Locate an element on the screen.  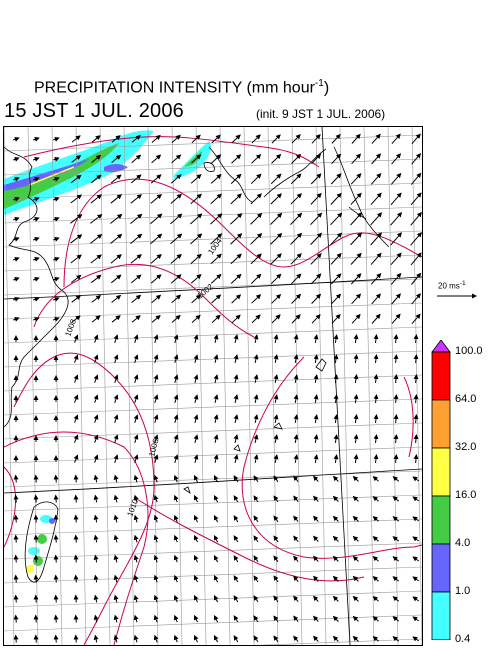
coast-island-top is located at coordinates (209, 167).